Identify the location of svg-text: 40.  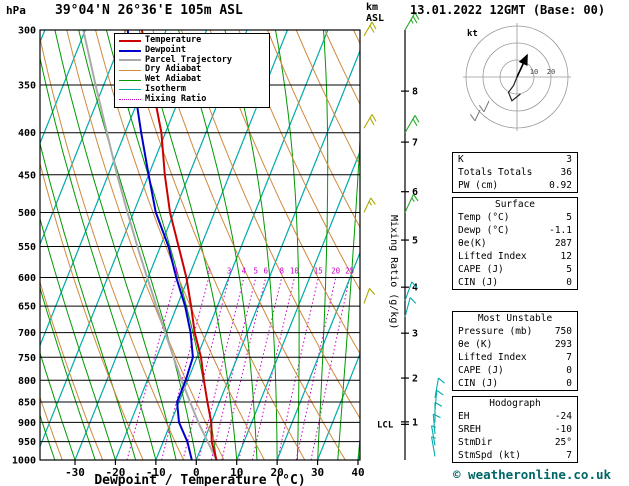
(357, 472).